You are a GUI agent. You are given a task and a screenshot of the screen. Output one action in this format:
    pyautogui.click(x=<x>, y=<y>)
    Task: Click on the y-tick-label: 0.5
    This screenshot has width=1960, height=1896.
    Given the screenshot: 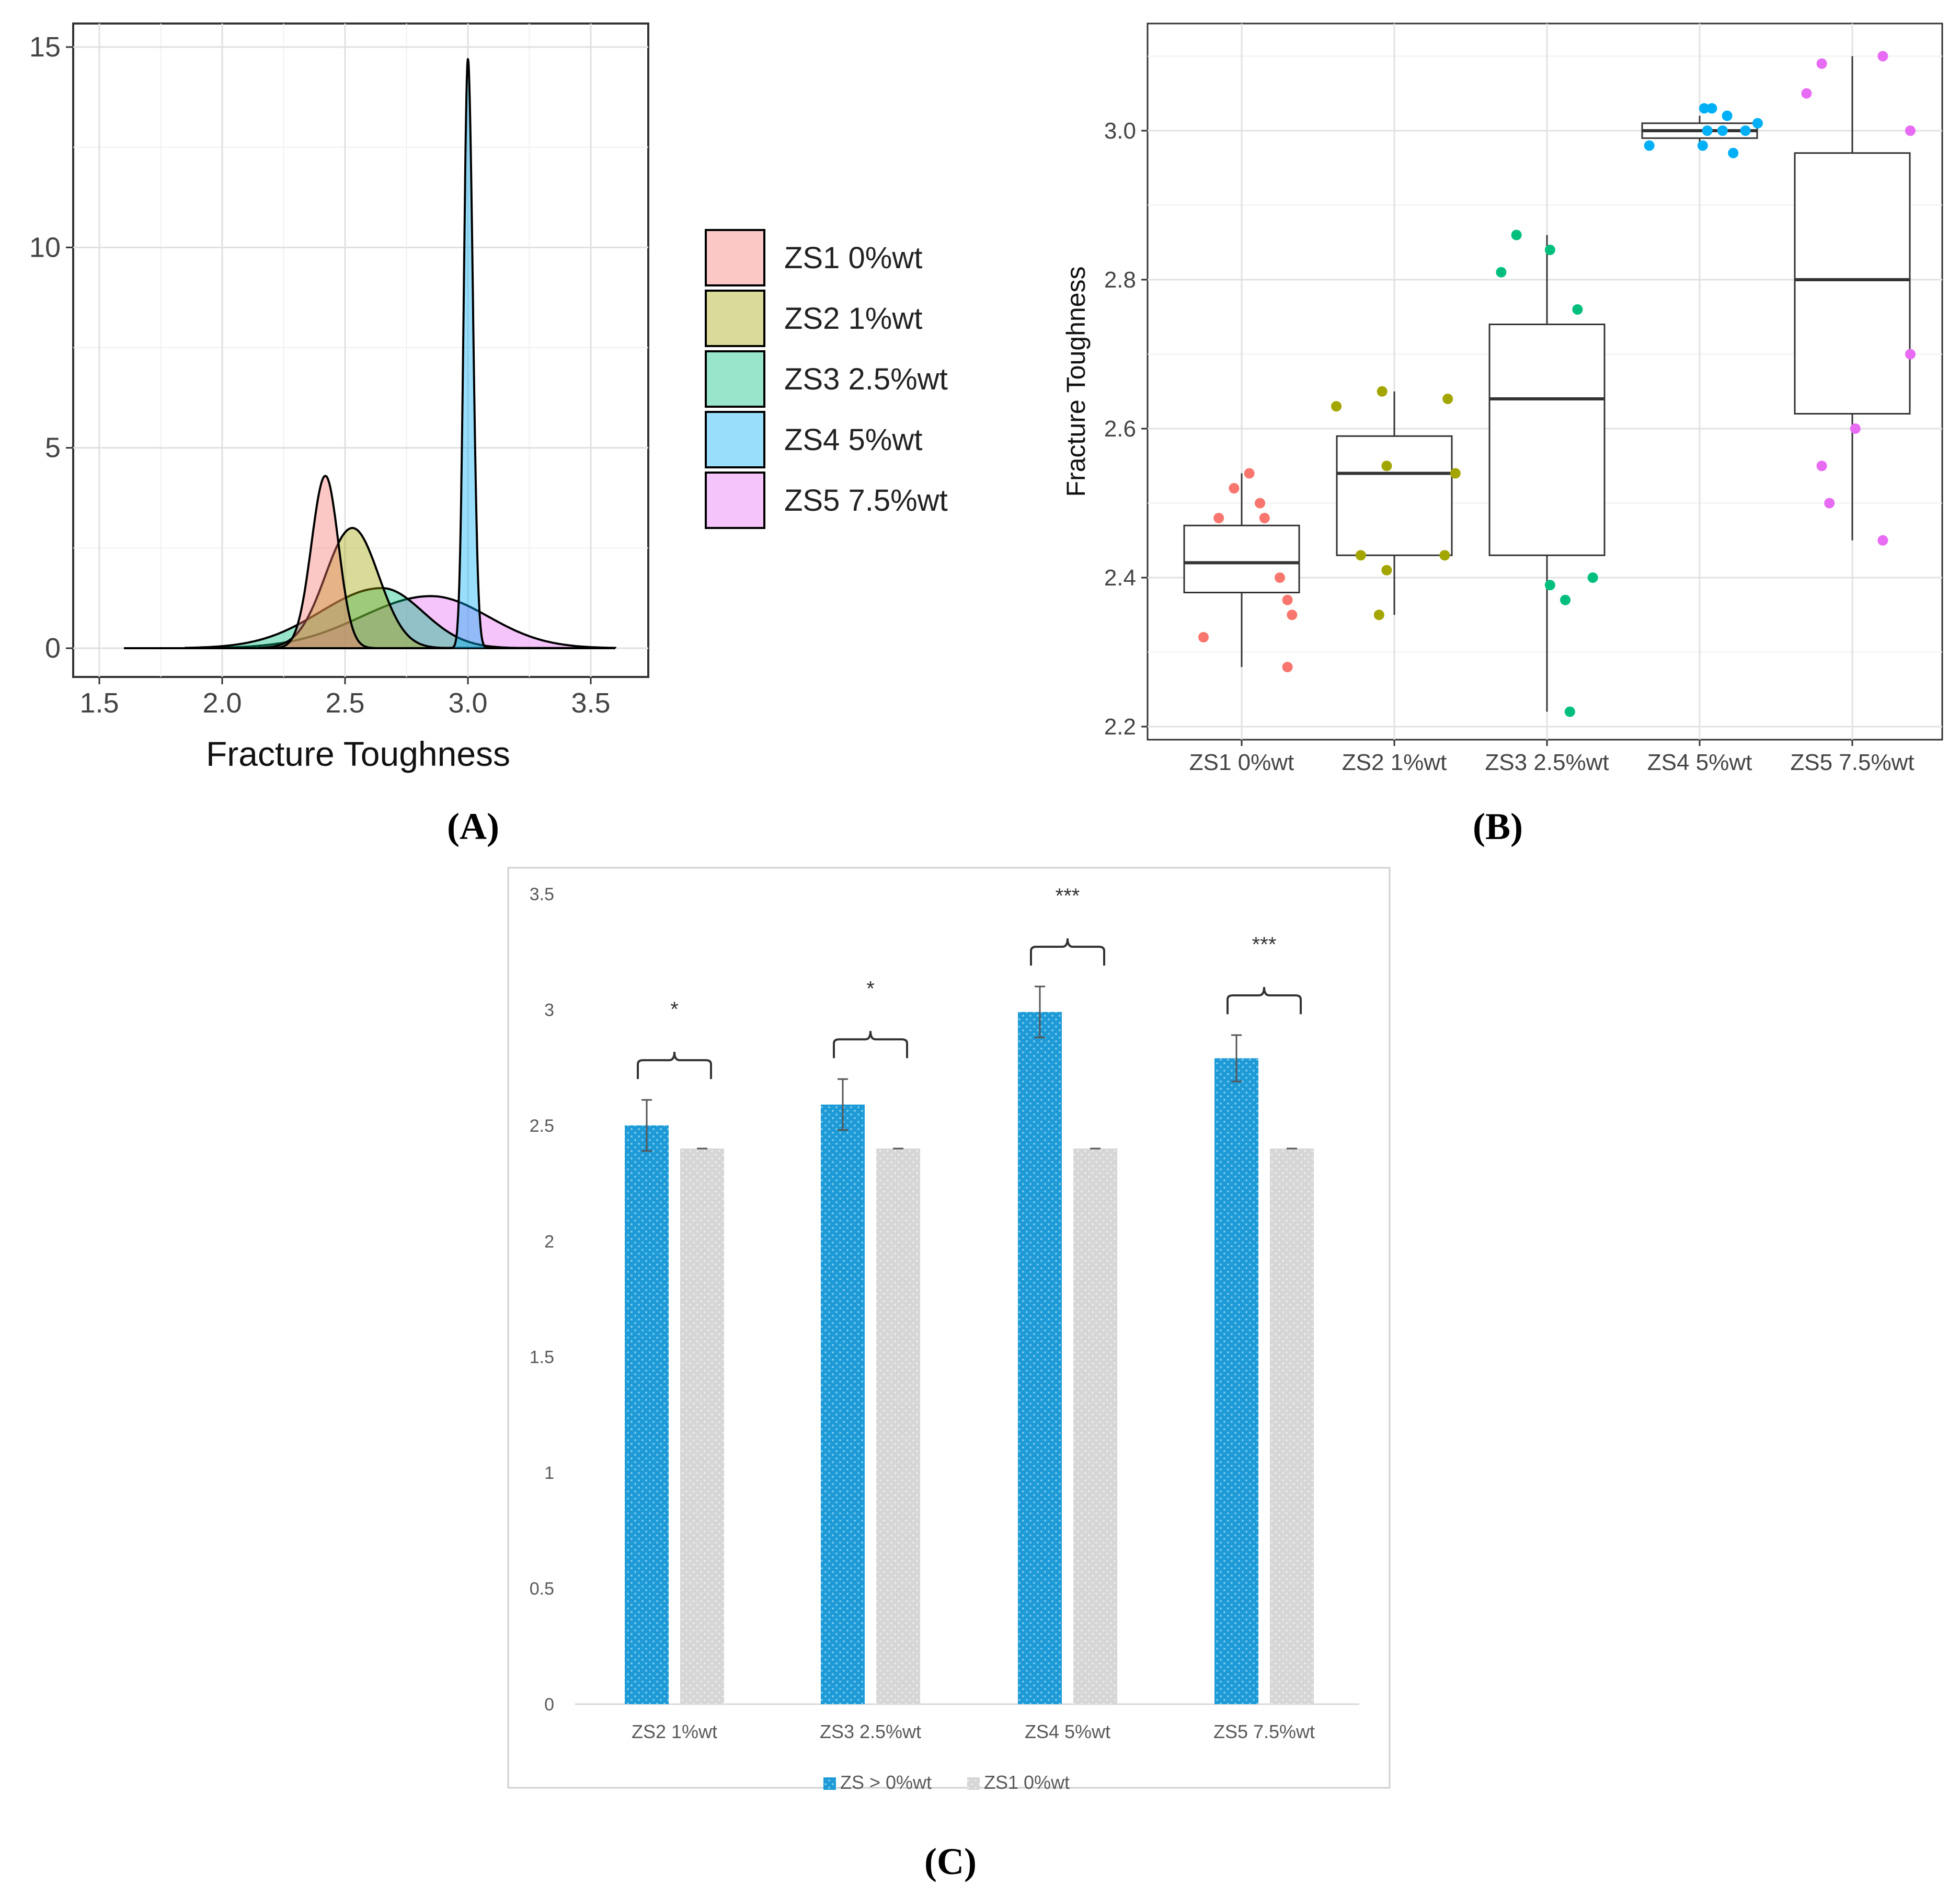 What is the action you would take?
    pyautogui.click(x=542, y=1589)
    